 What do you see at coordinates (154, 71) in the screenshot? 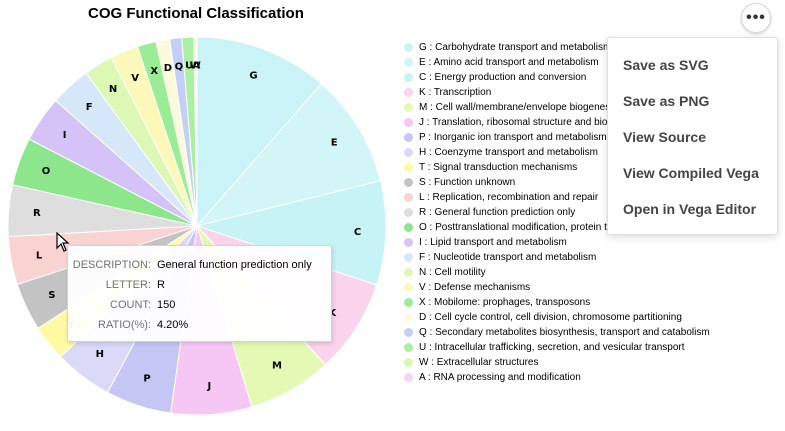
I see `pie-label-x: X` at bounding box center [154, 71].